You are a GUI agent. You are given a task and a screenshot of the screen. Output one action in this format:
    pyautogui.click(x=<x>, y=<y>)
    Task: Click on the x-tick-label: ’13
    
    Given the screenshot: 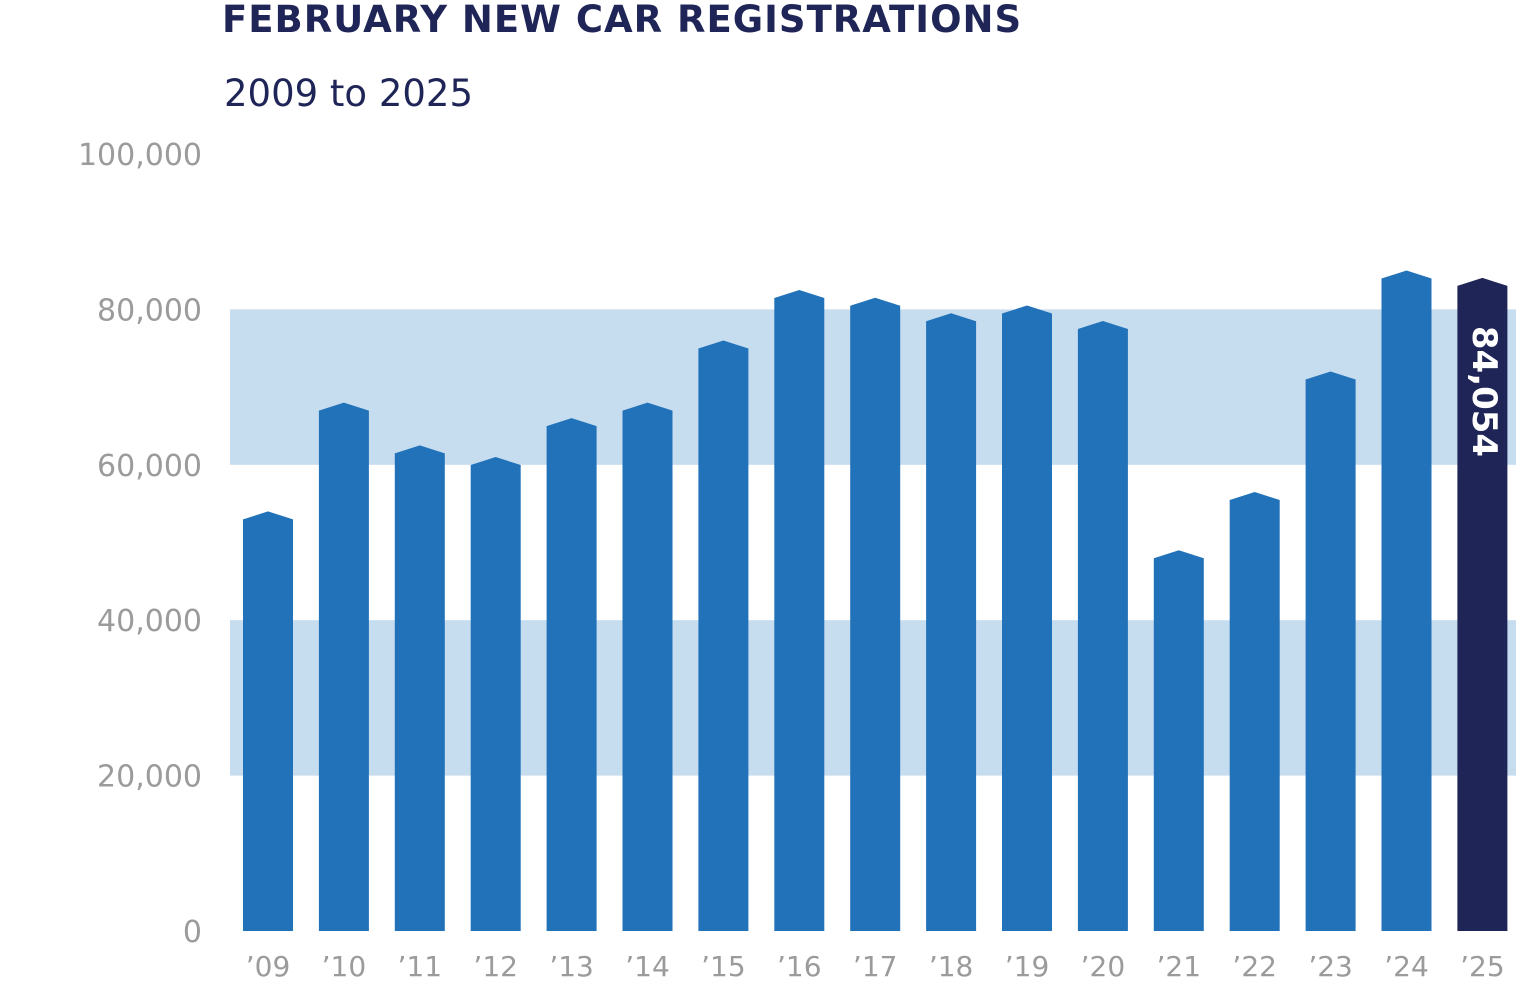 What is the action you would take?
    pyautogui.click(x=571, y=966)
    